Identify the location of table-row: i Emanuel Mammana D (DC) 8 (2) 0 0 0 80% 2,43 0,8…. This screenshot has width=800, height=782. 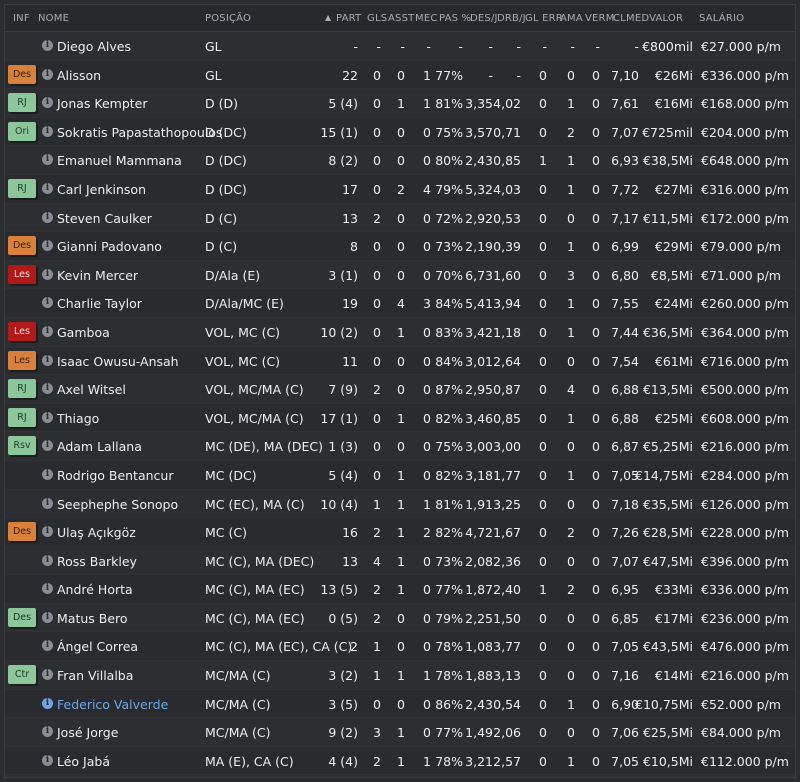
(400, 160).